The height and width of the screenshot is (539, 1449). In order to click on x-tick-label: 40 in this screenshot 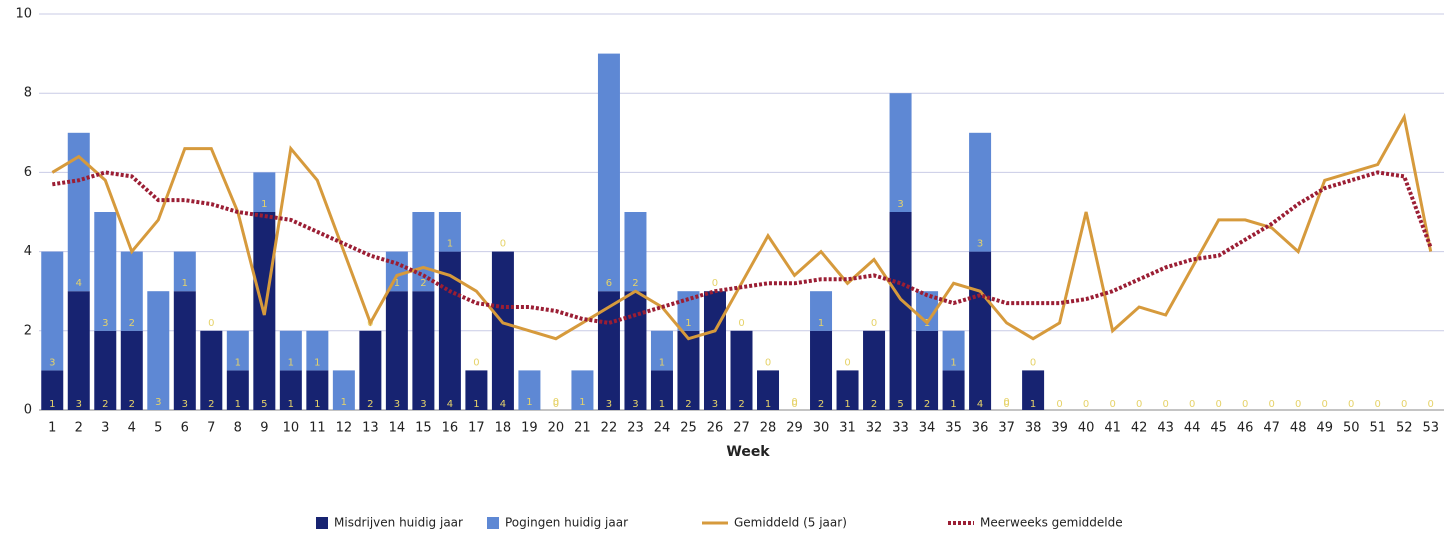, I will do `click(1086, 428)`.